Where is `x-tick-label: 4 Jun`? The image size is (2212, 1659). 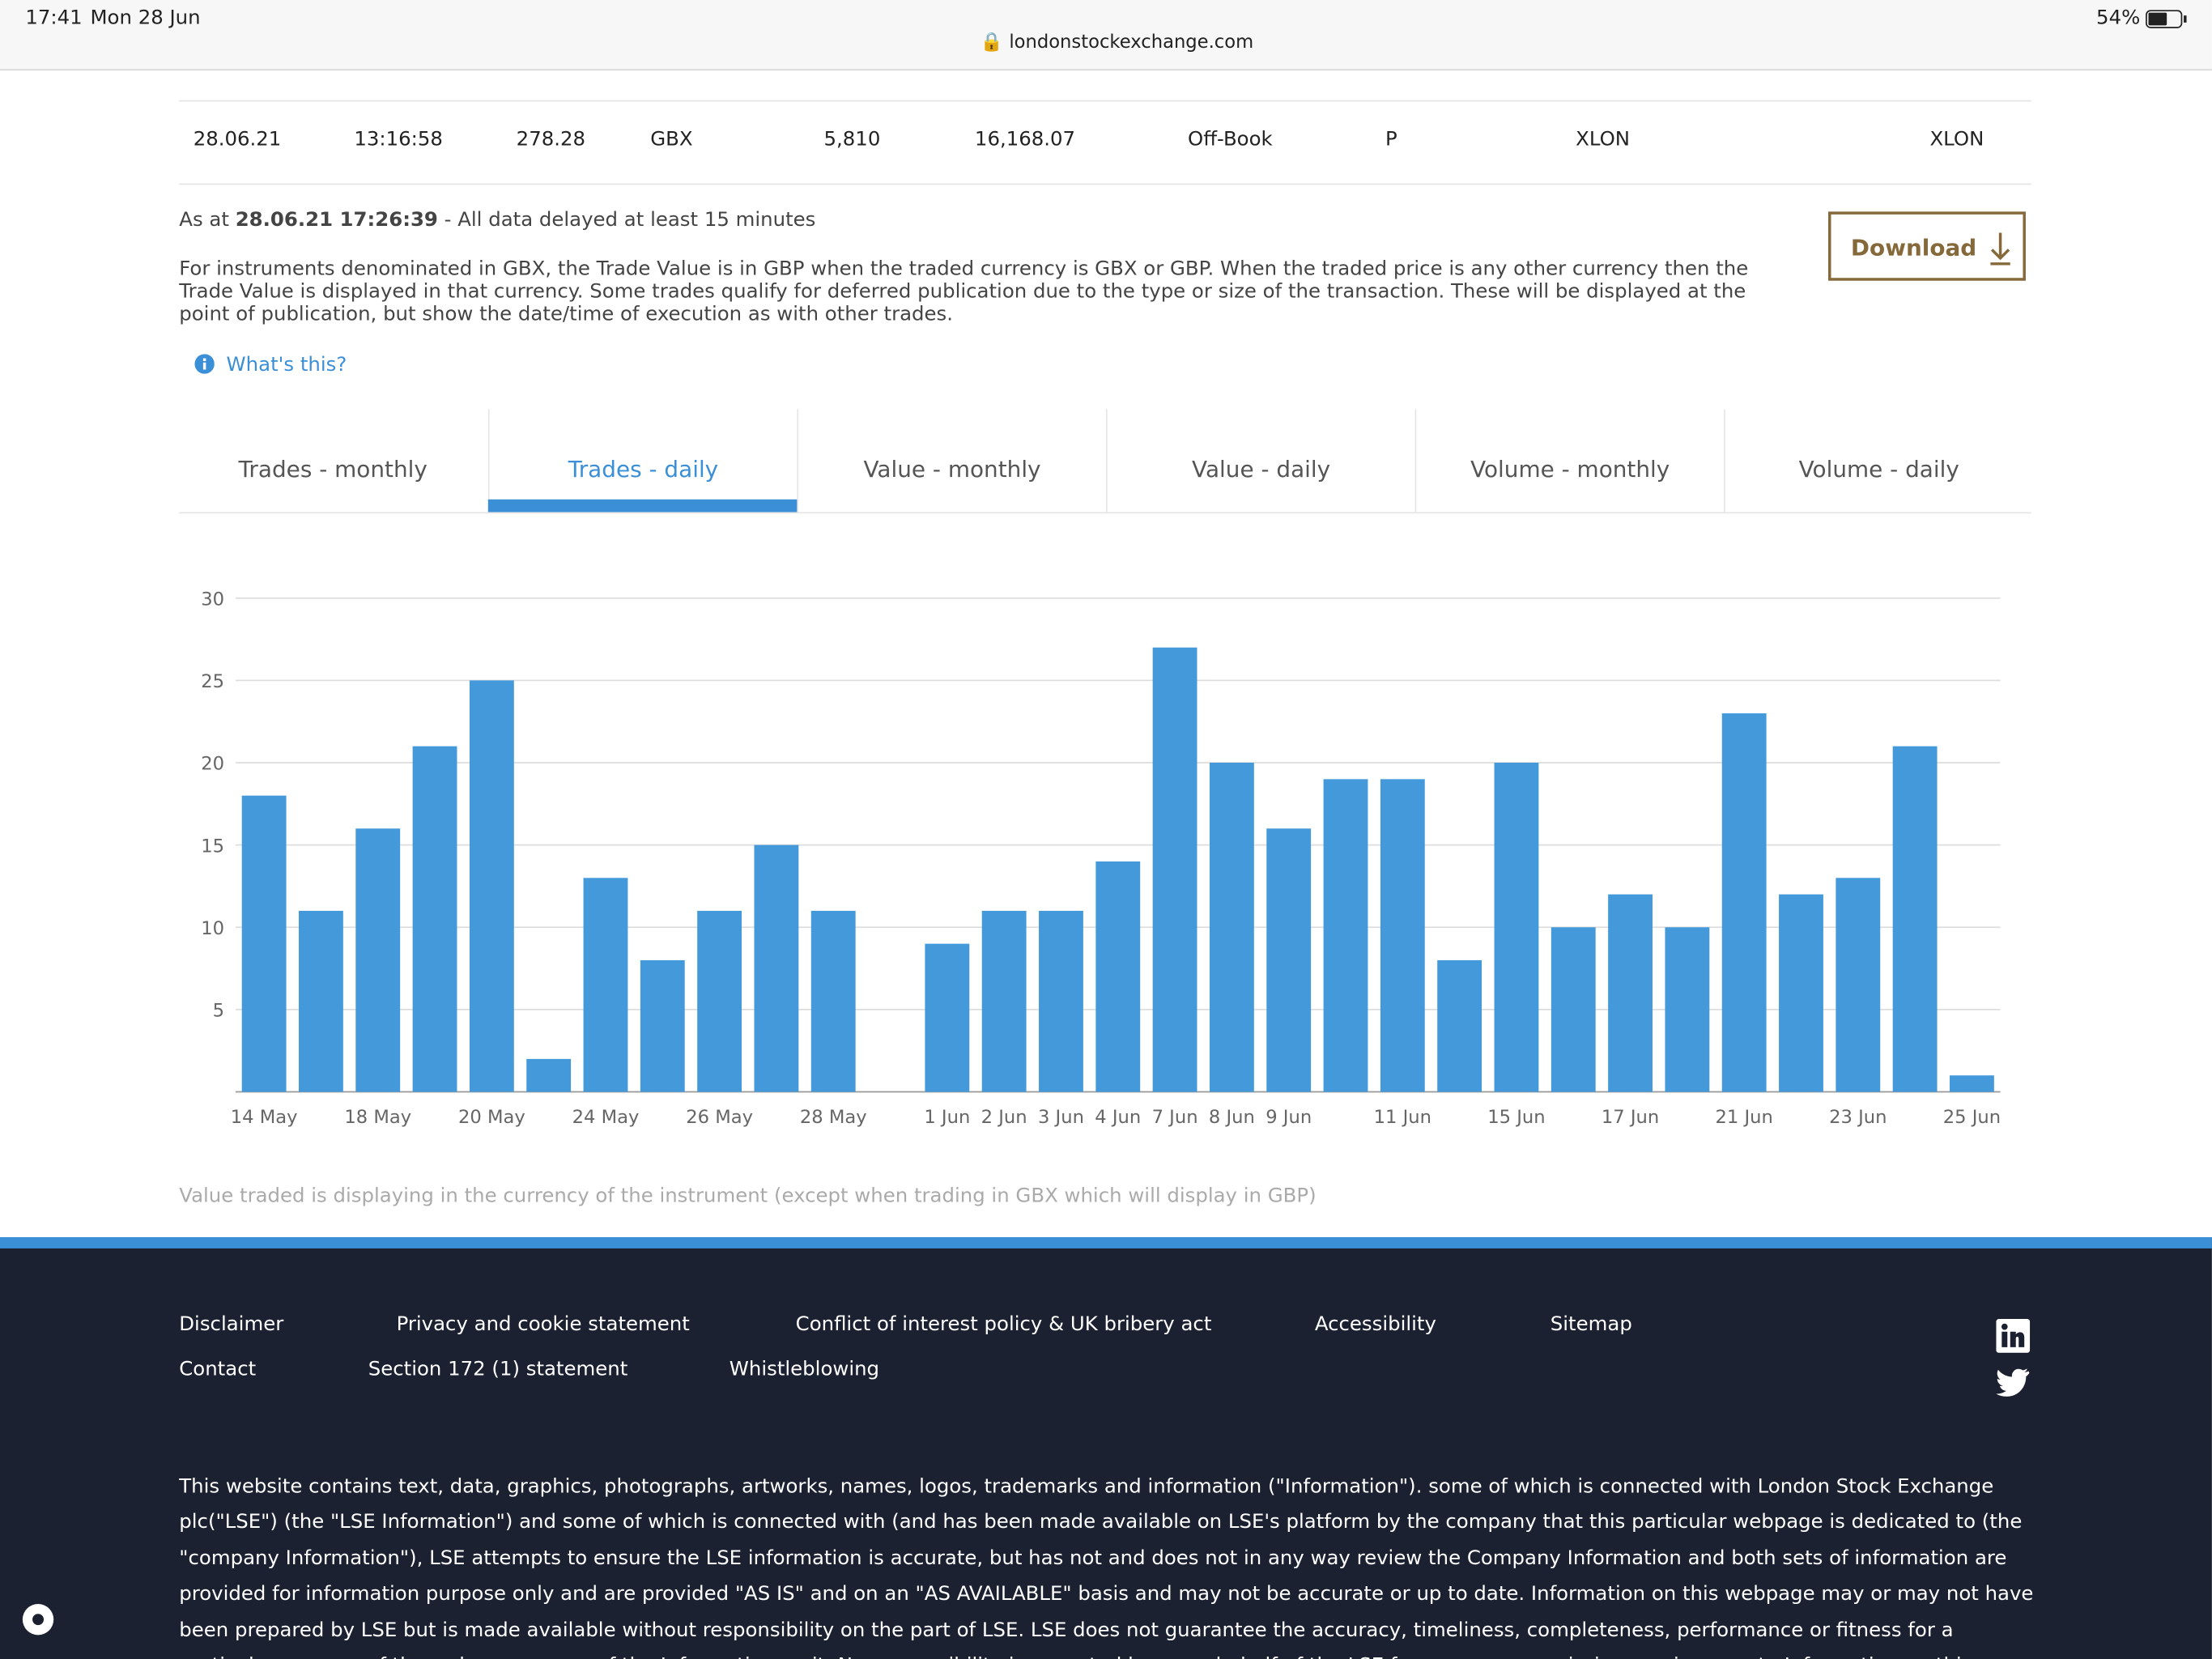
x-tick-label: 4 Jun is located at coordinates (1118, 1118).